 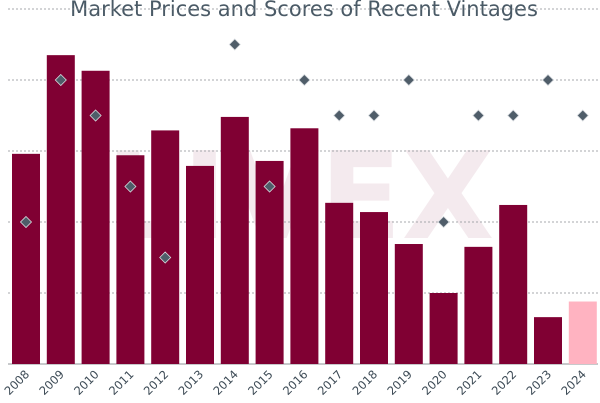 What do you see at coordinates (200, 264) in the screenshot?
I see `bar-2013` at bounding box center [200, 264].